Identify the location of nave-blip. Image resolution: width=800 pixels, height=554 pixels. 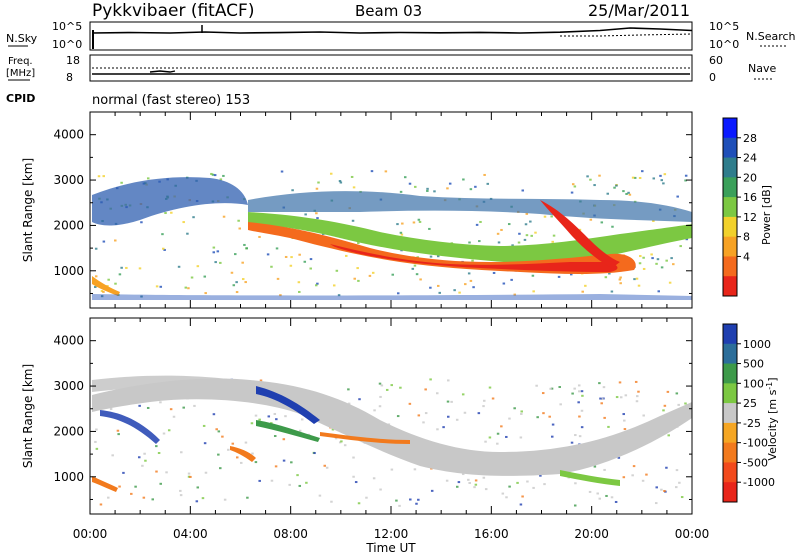
(162, 71).